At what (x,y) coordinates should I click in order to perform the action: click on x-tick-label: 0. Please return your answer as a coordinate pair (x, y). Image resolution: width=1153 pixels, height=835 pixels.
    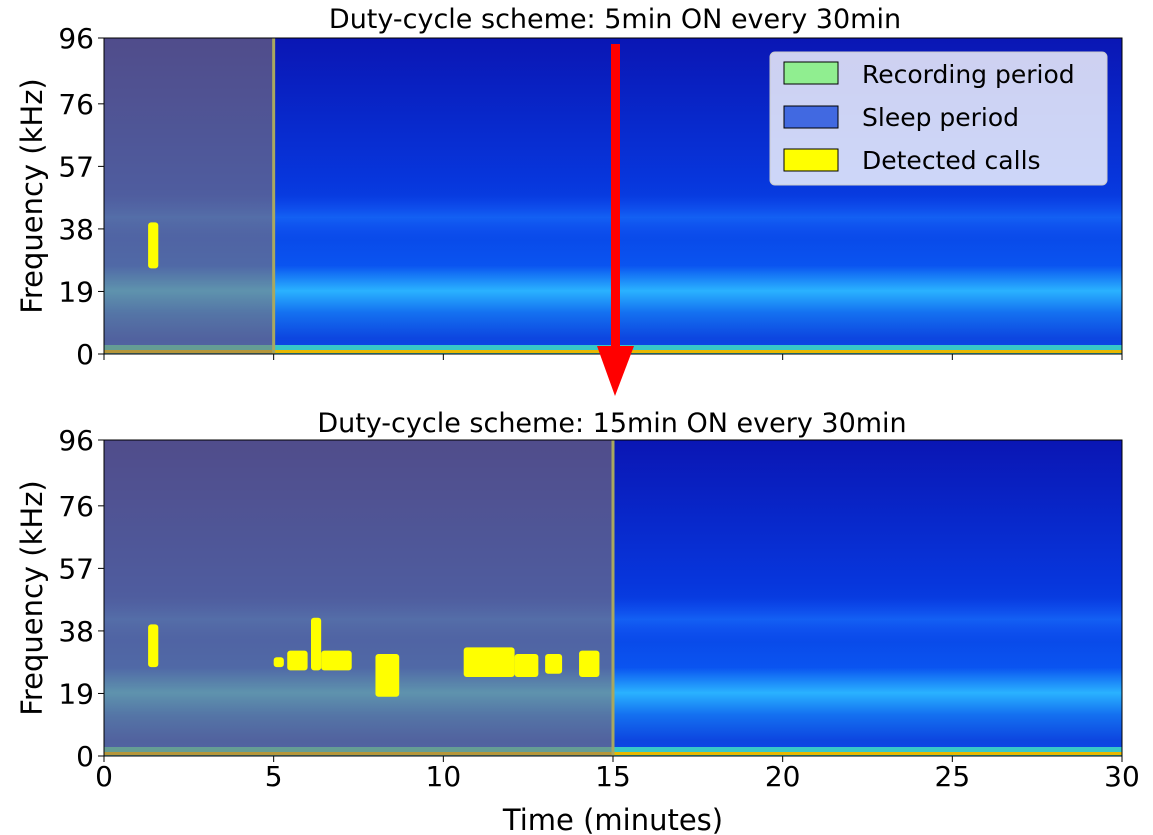
    Looking at the image, I should click on (104, 776).